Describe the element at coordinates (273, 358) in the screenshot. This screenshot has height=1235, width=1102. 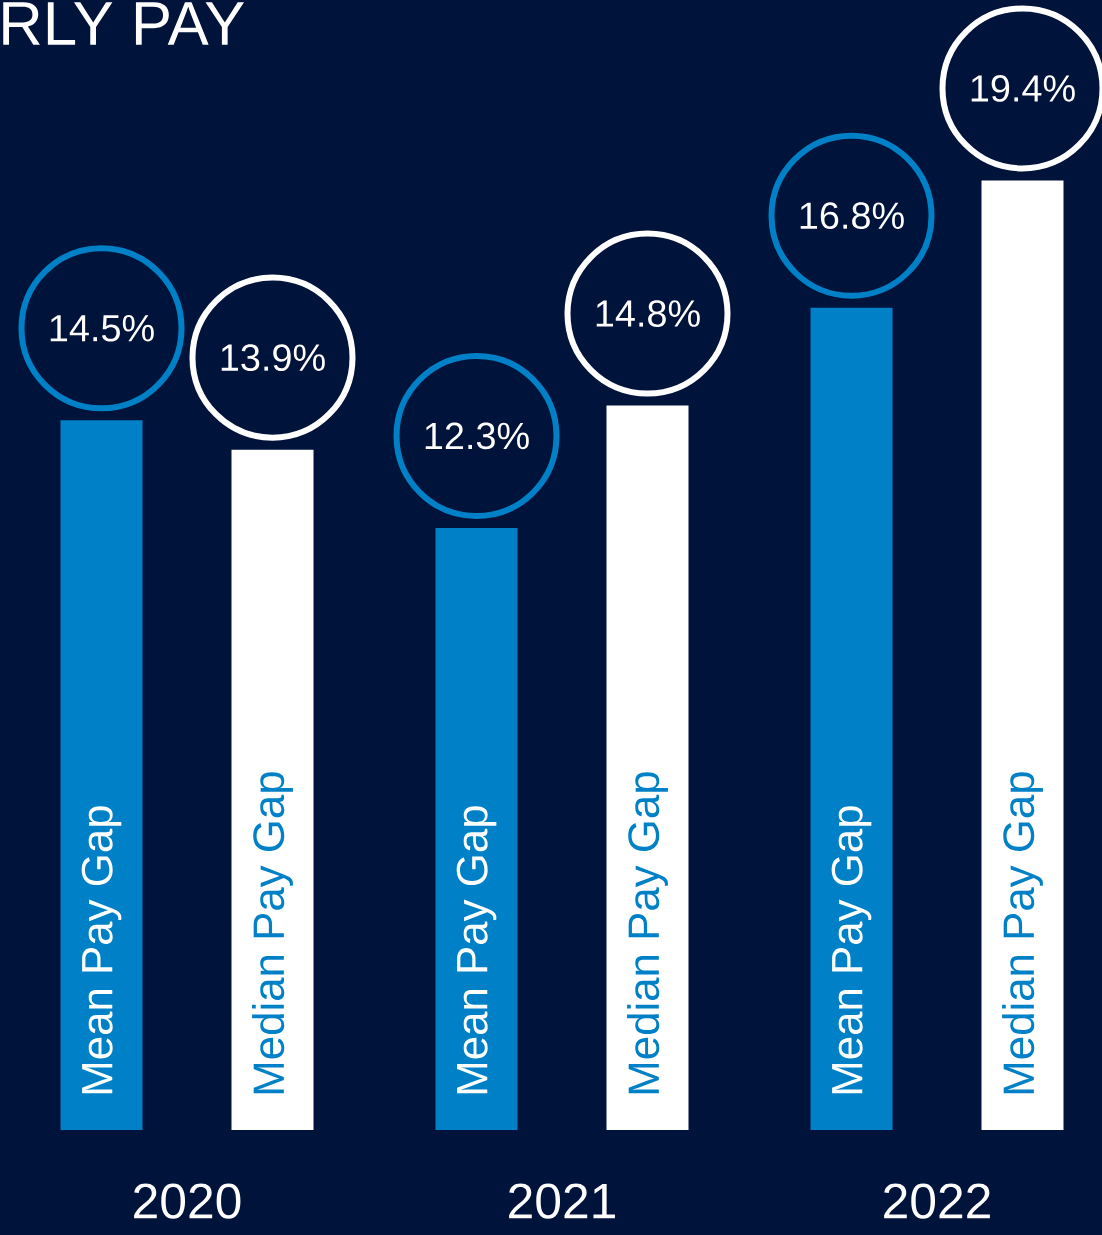
I see `data-label: 13.9%` at that location.